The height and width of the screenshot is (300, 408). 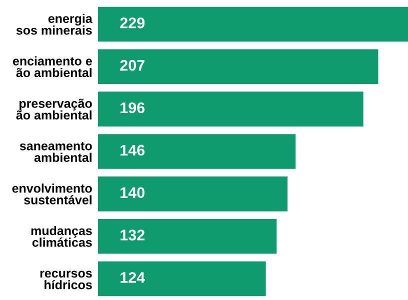 I want to click on y-tick-label: energia sos minerais, so click(x=54, y=24).